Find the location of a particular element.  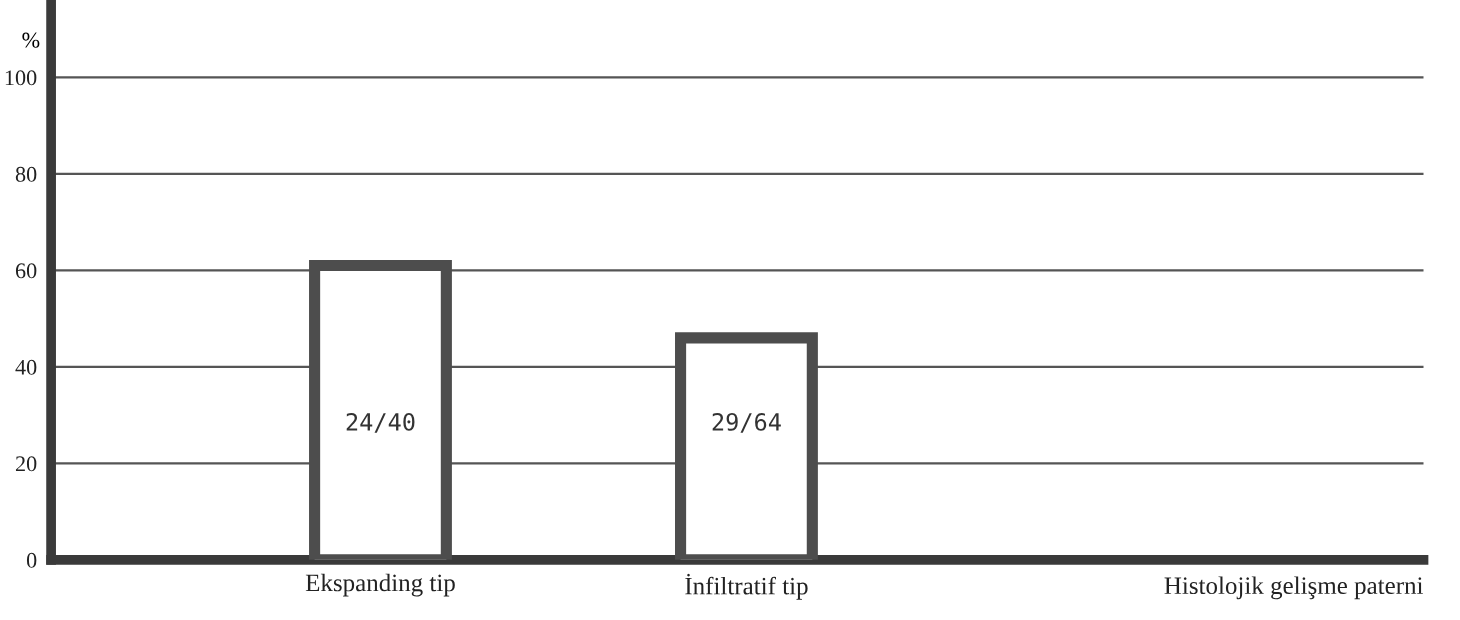

y-tick-label: 0 is located at coordinates (31, 560).